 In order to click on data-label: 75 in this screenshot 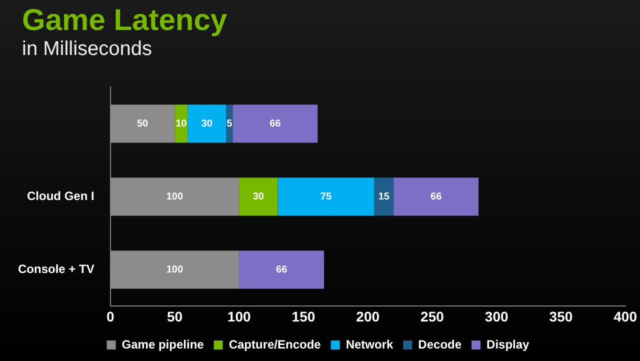, I will do `click(326, 196)`.